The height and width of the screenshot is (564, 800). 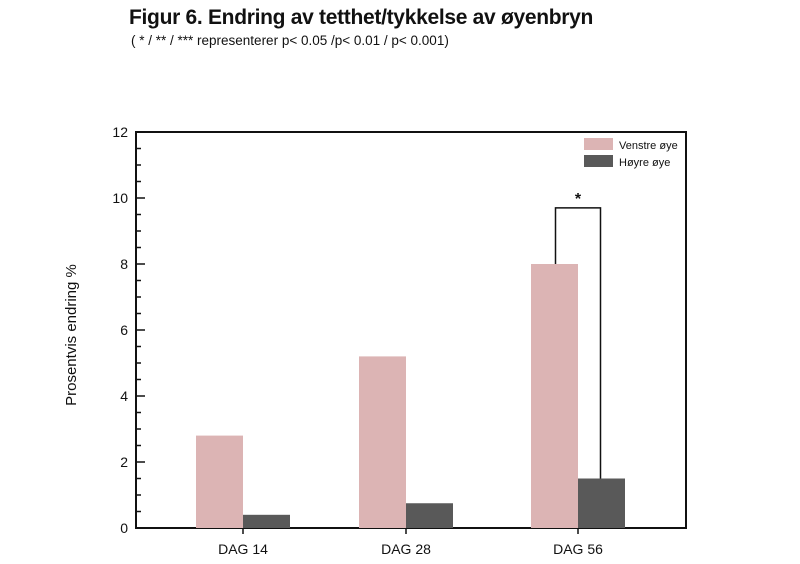 I want to click on y-tick-label: 10, so click(x=120, y=198).